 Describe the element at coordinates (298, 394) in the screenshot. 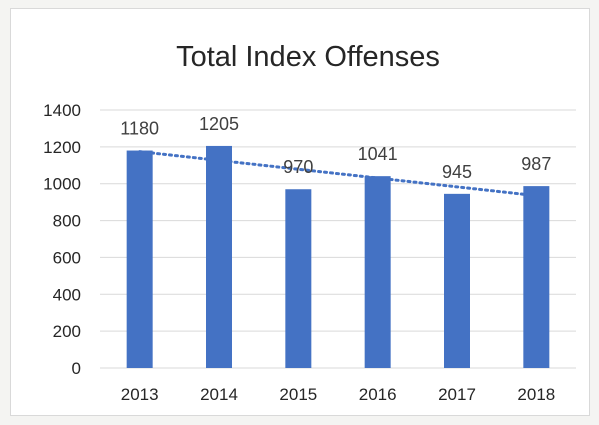

I see `x-tick-label: 2015` at that location.